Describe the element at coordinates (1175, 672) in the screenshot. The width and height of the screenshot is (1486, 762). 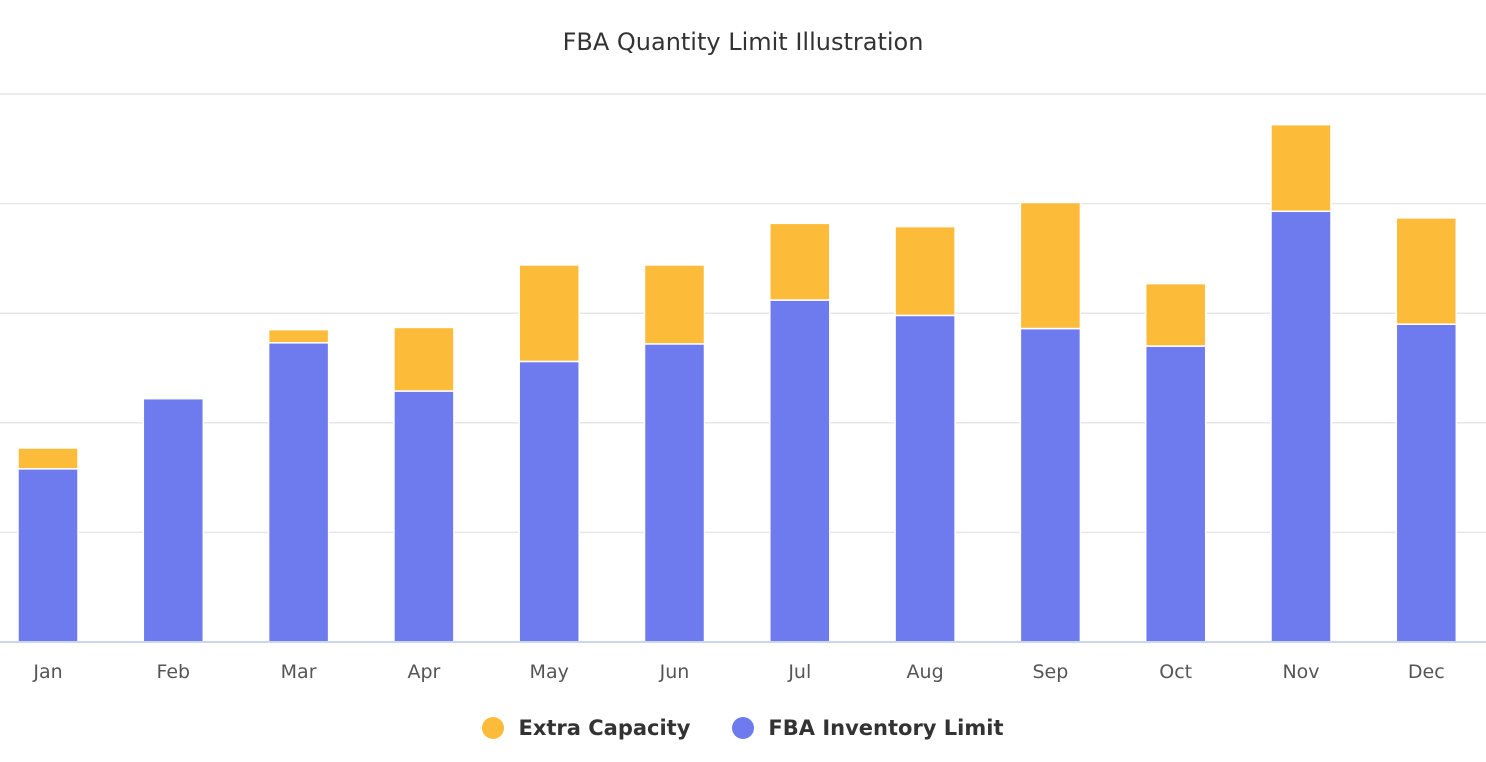
I see `x-tick-label-oct: Oct` at that location.